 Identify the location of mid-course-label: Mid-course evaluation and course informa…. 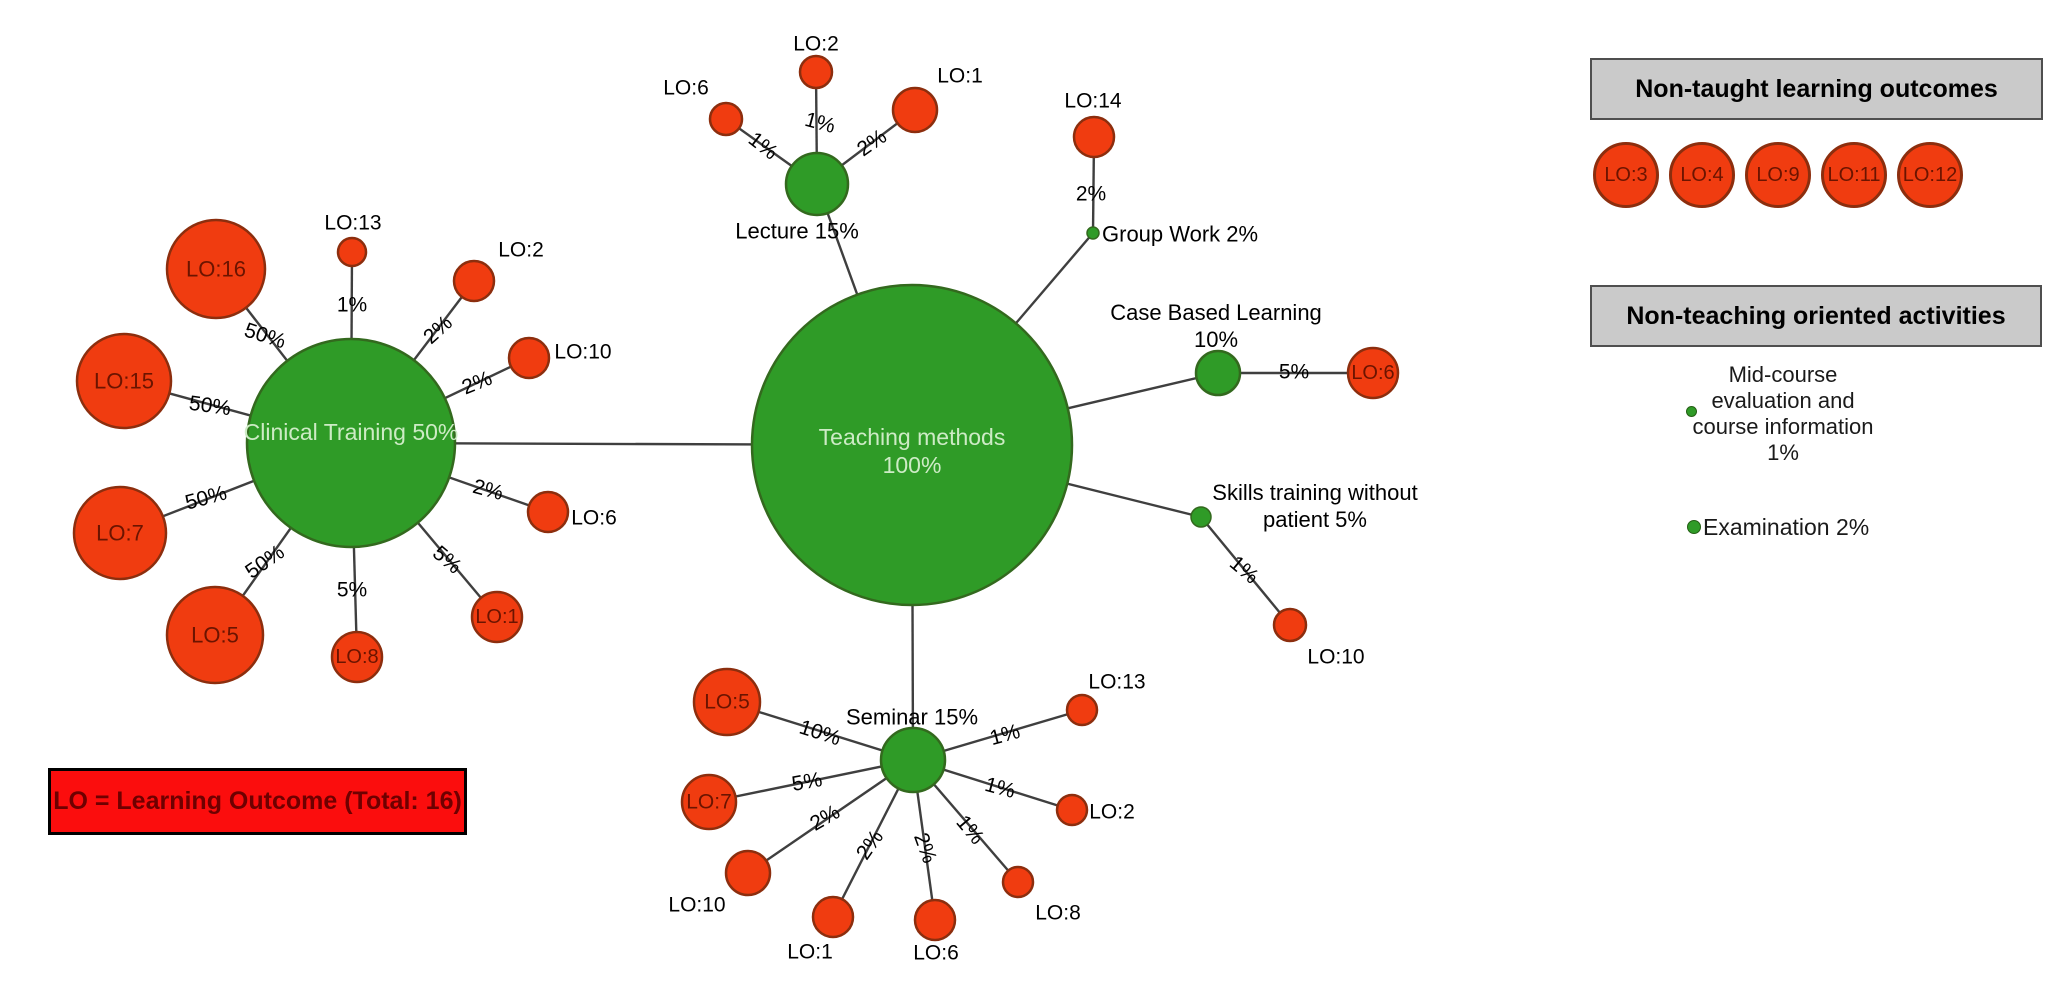
(1783, 413).